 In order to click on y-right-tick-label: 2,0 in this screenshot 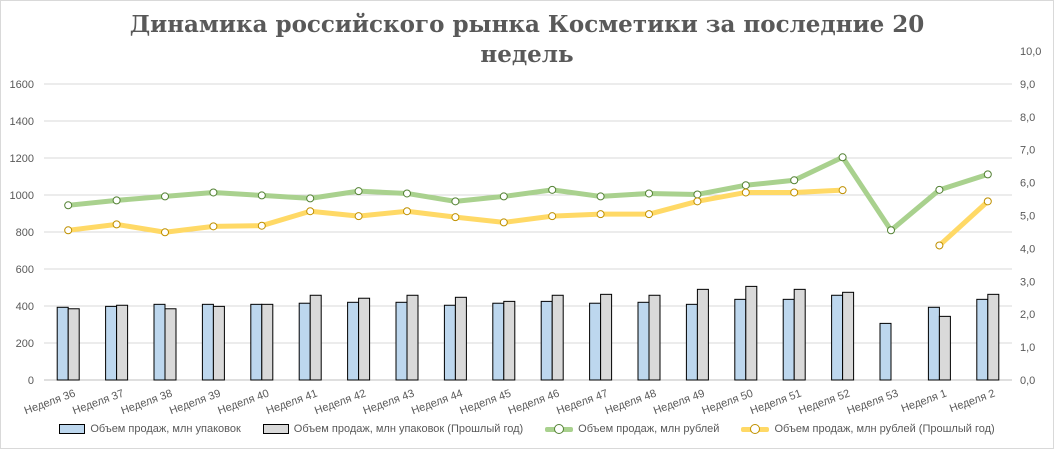, I will do `click(1027, 315)`.